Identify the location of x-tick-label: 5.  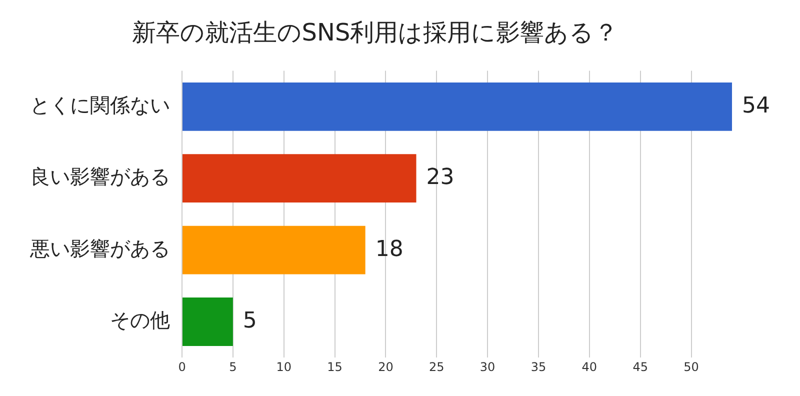
(233, 367).